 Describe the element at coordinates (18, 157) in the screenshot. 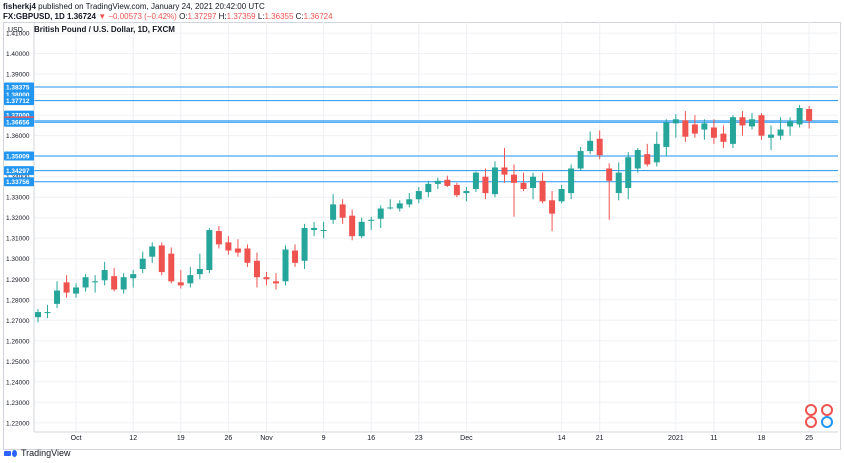

I see `price-tag-label: 1.35009` at that location.